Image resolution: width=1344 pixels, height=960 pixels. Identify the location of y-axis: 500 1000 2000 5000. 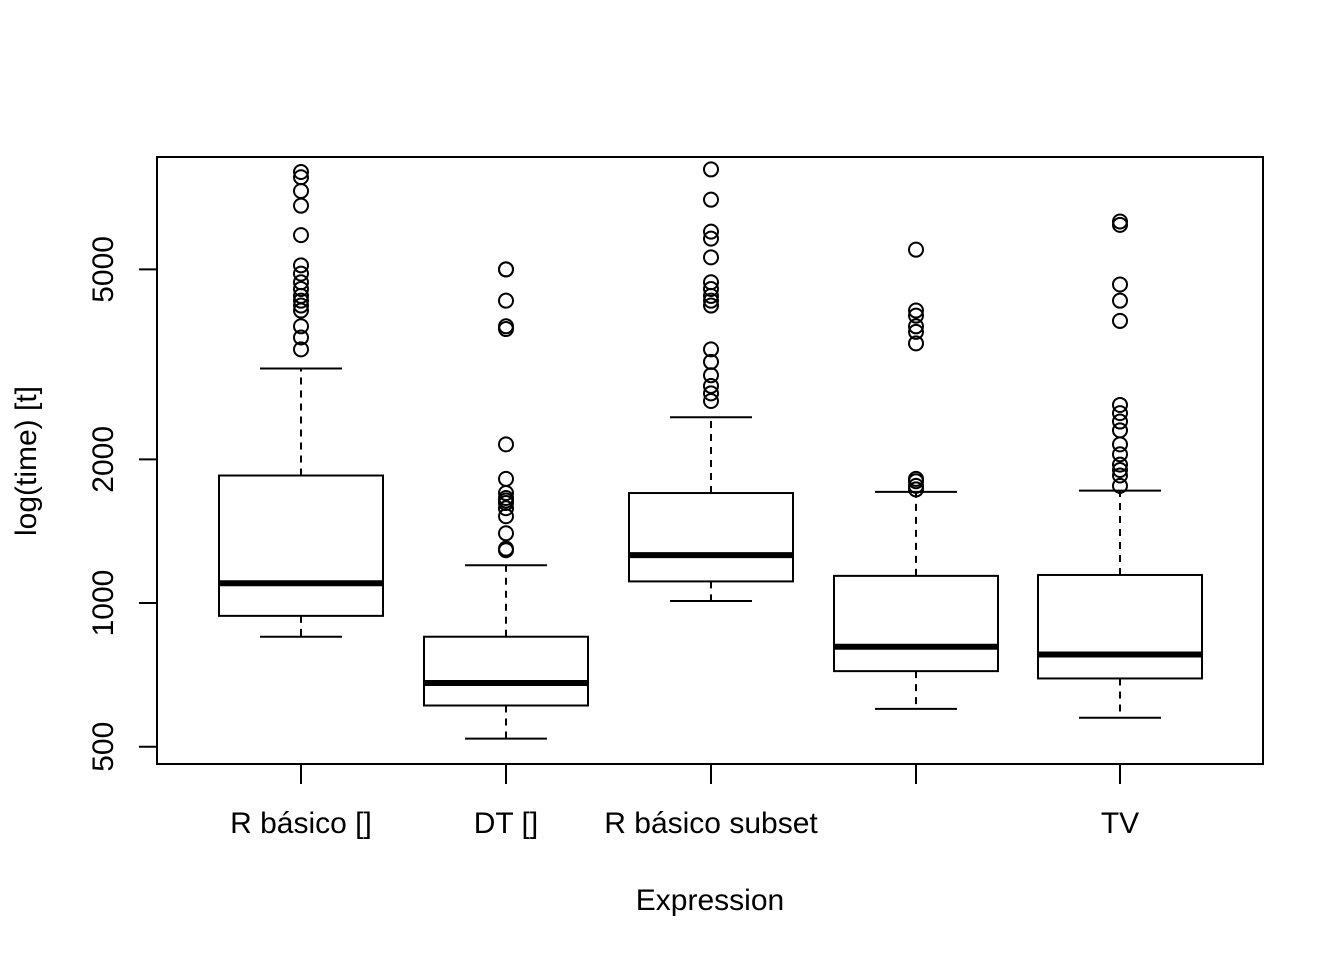
(122, 504).